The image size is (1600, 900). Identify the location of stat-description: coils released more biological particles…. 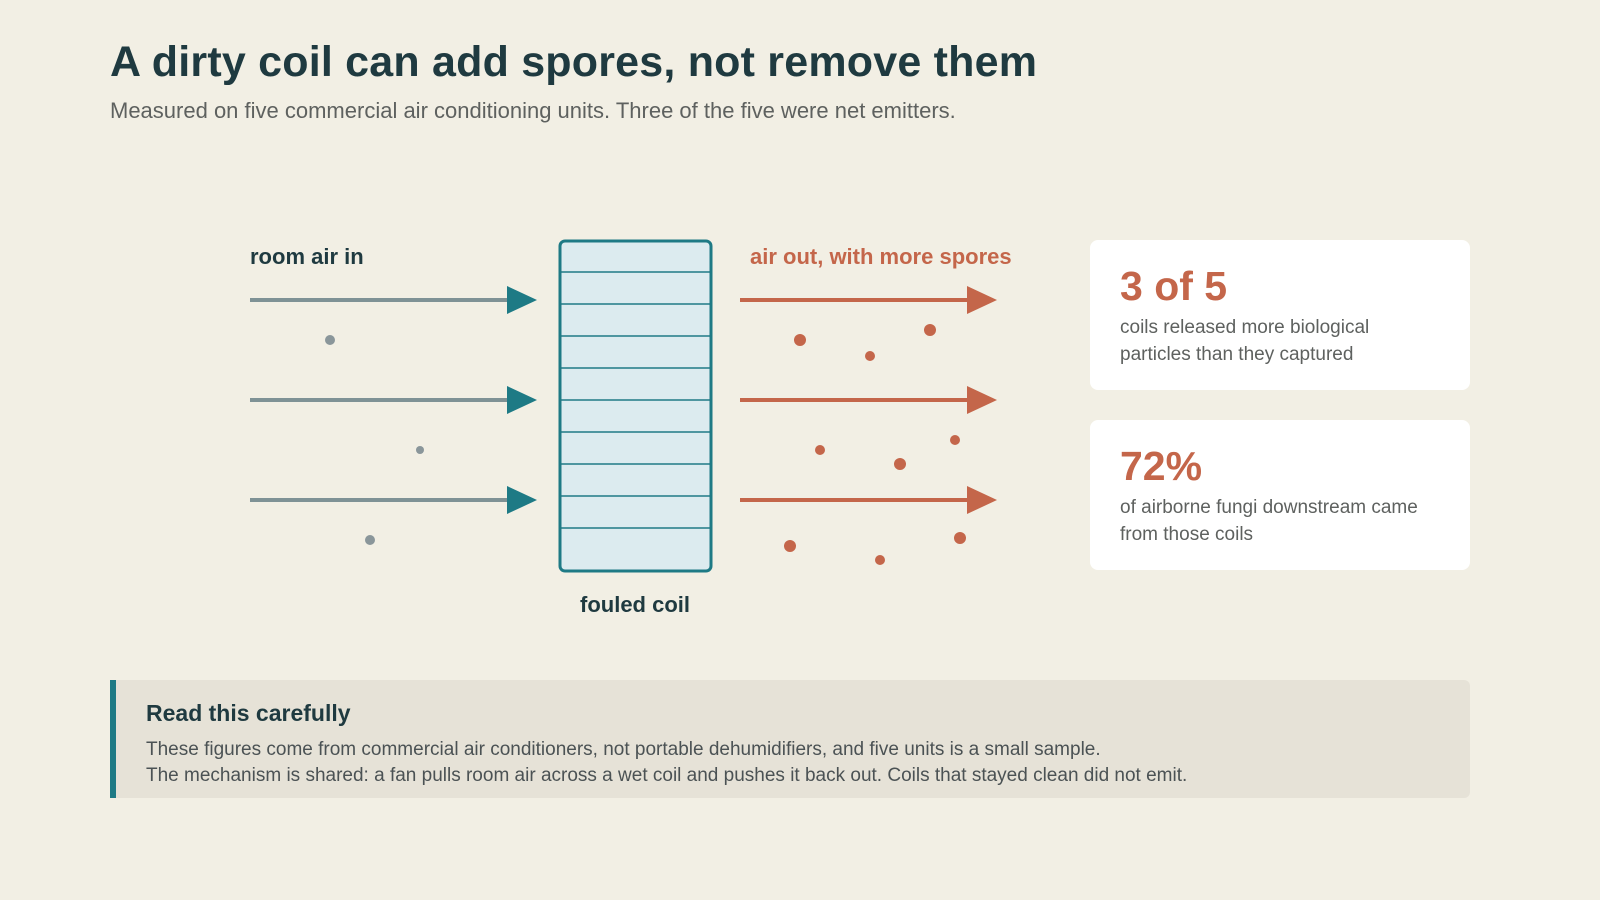
(1245, 341).